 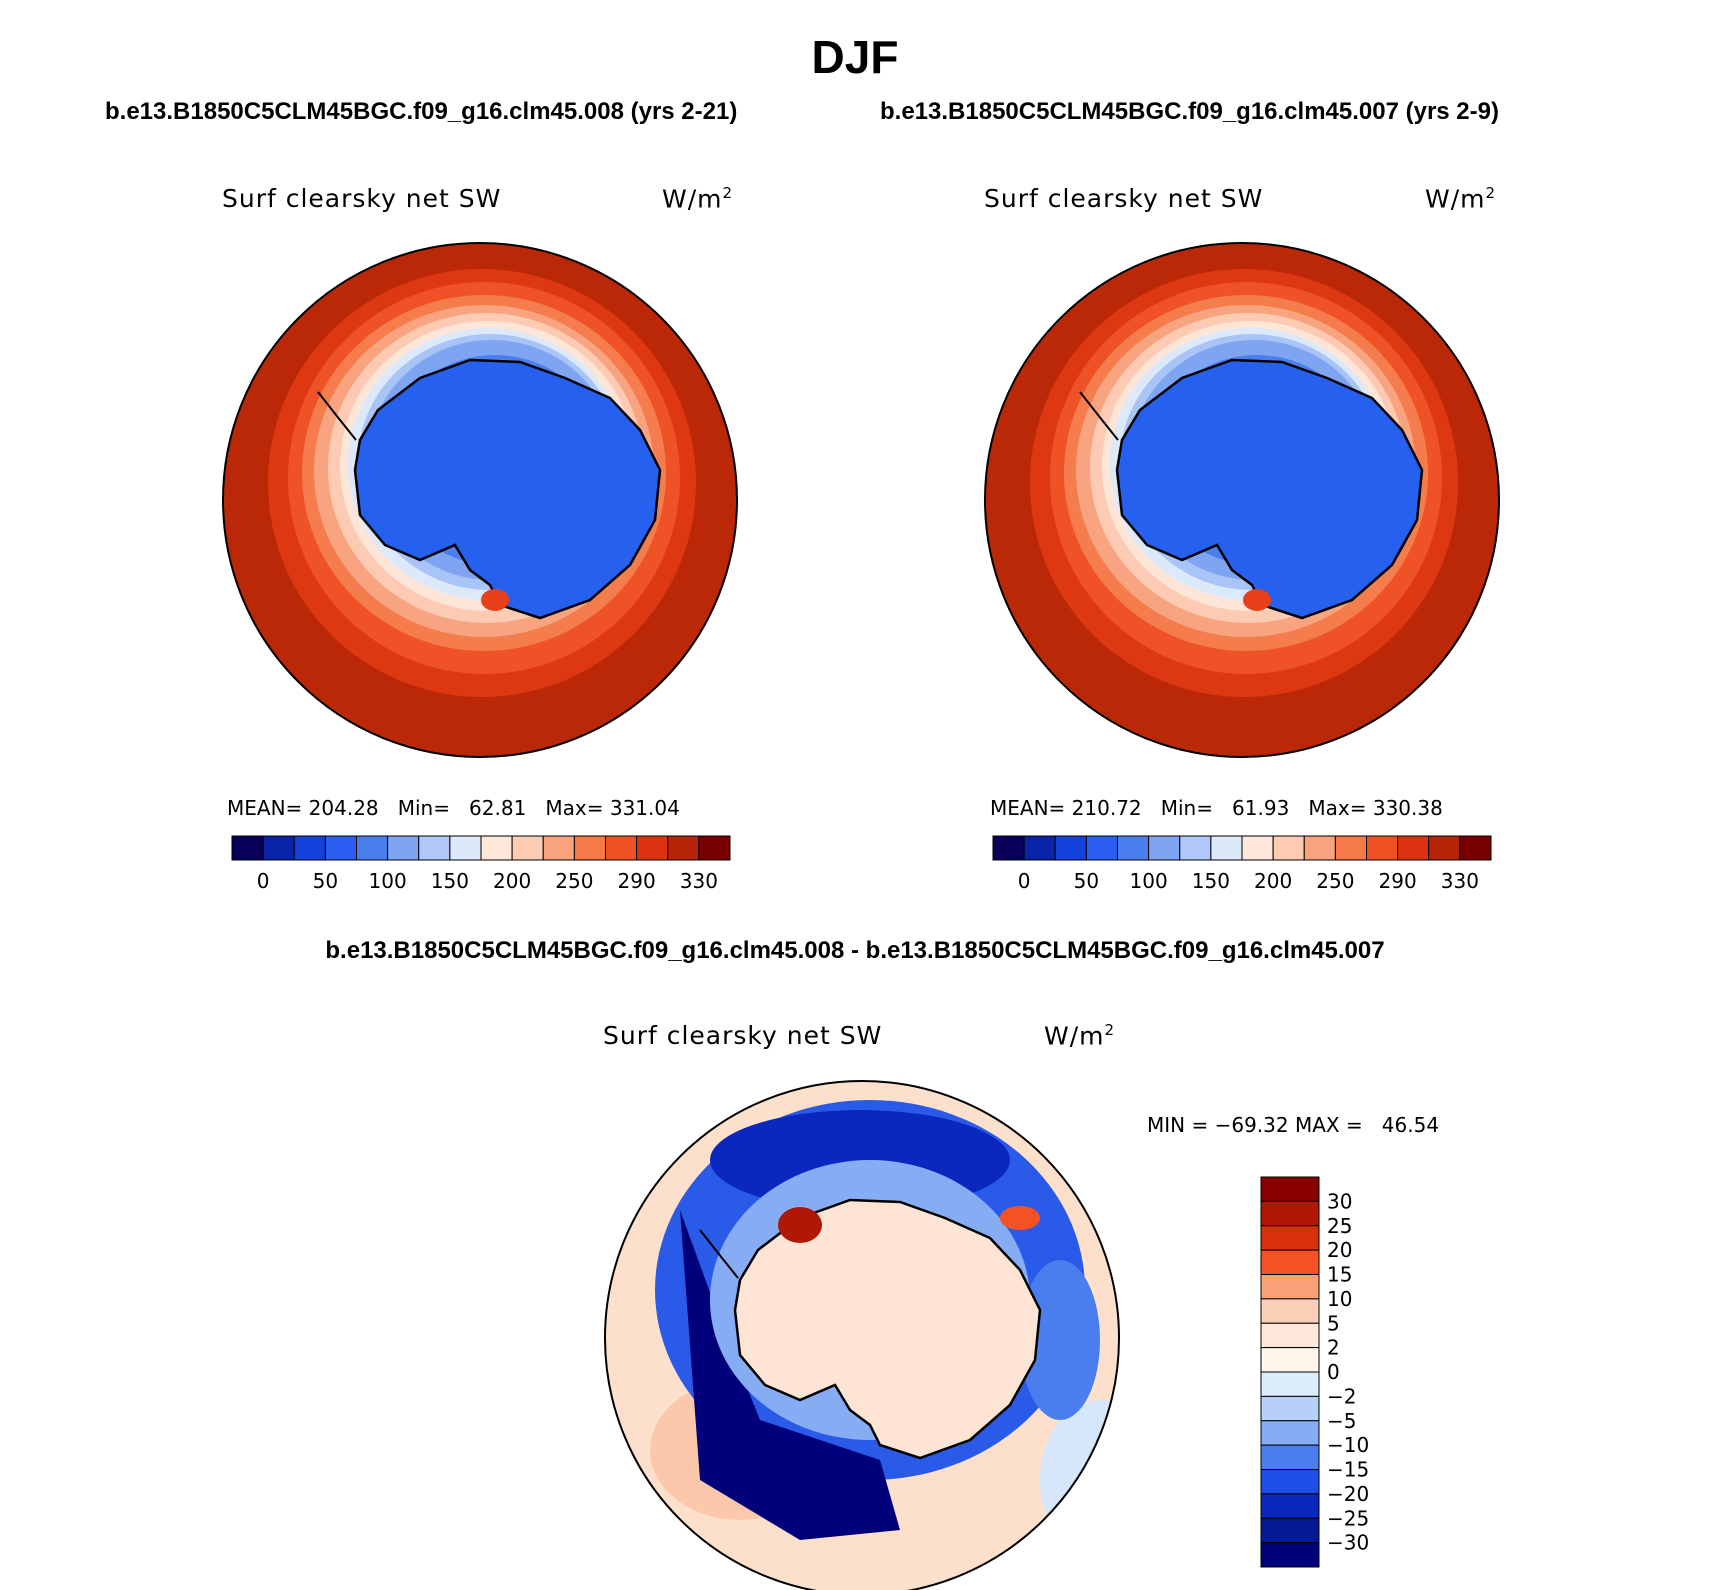 What do you see at coordinates (1335, 881) in the screenshot?
I see `right-colorbar-tick-label: 250` at bounding box center [1335, 881].